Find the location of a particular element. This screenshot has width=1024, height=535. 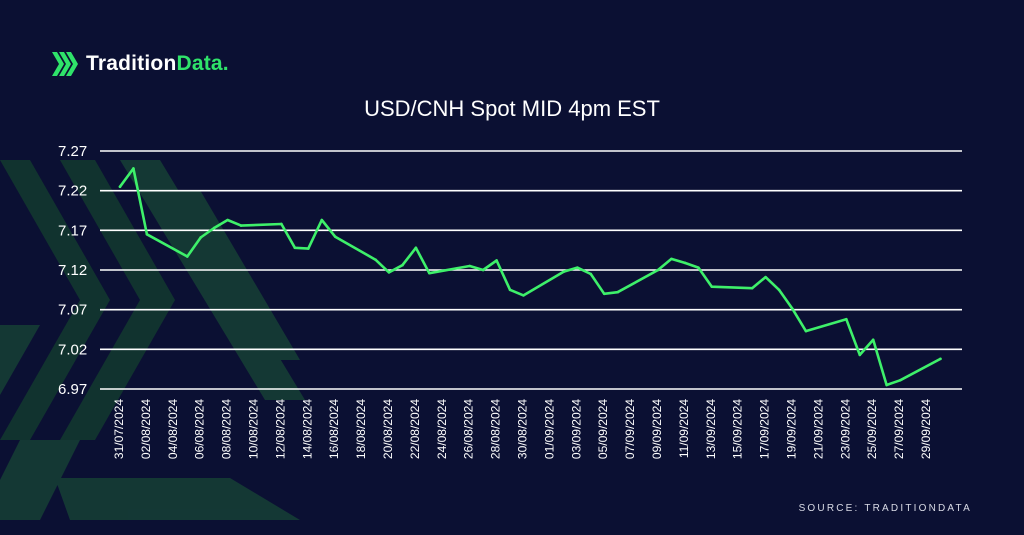

x-tick-label: 26/08/2024 is located at coordinates (469, 429).